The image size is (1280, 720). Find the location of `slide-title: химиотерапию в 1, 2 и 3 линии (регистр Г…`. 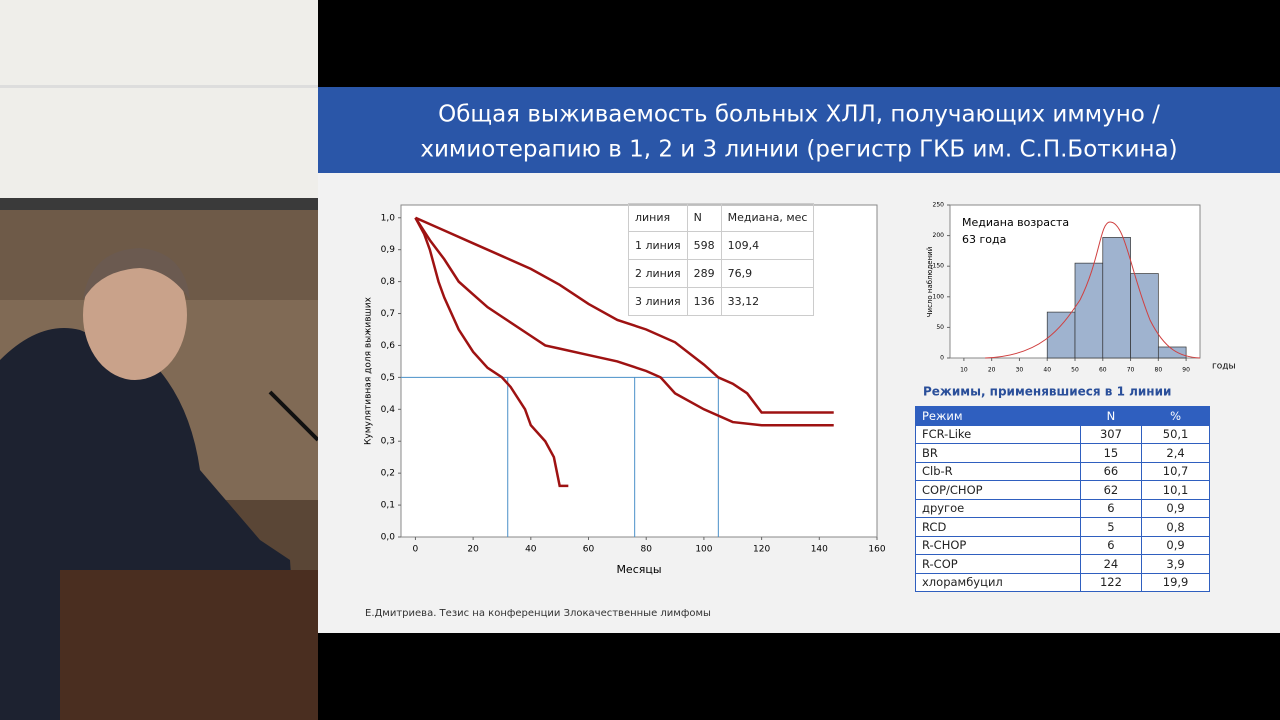

slide-title: химиотерапию в 1, 2 и 3 линии (регистр Г… is located at coordinates (798, 150).